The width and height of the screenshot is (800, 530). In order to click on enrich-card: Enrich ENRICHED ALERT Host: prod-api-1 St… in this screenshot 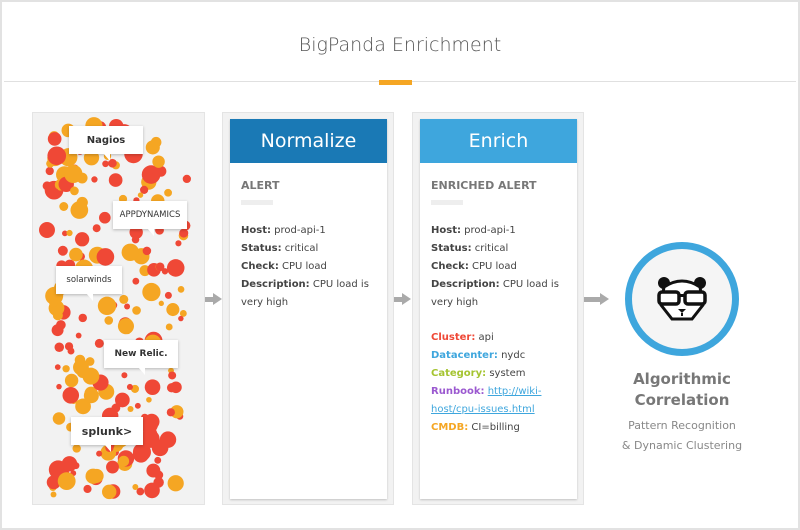, I will do `click(498, 309)`.